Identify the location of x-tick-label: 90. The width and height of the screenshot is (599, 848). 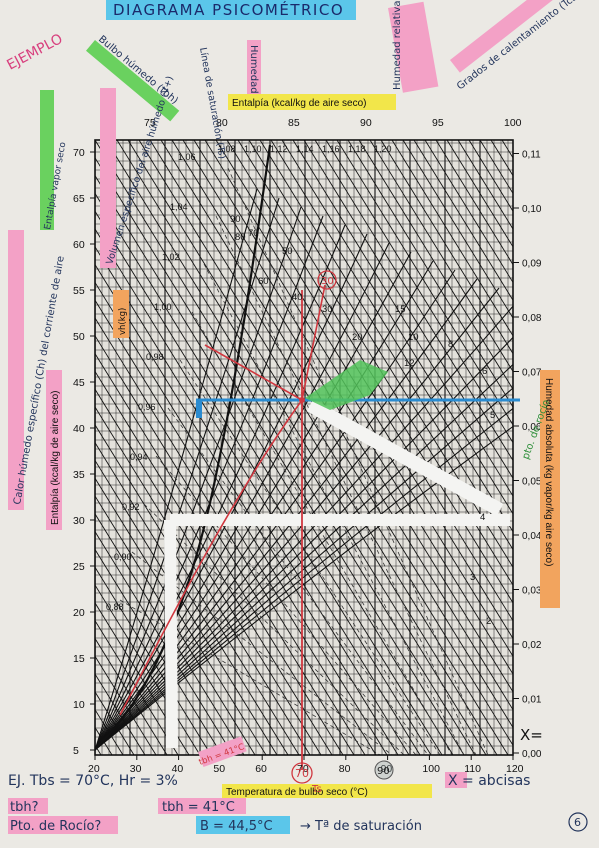
(387, 769).